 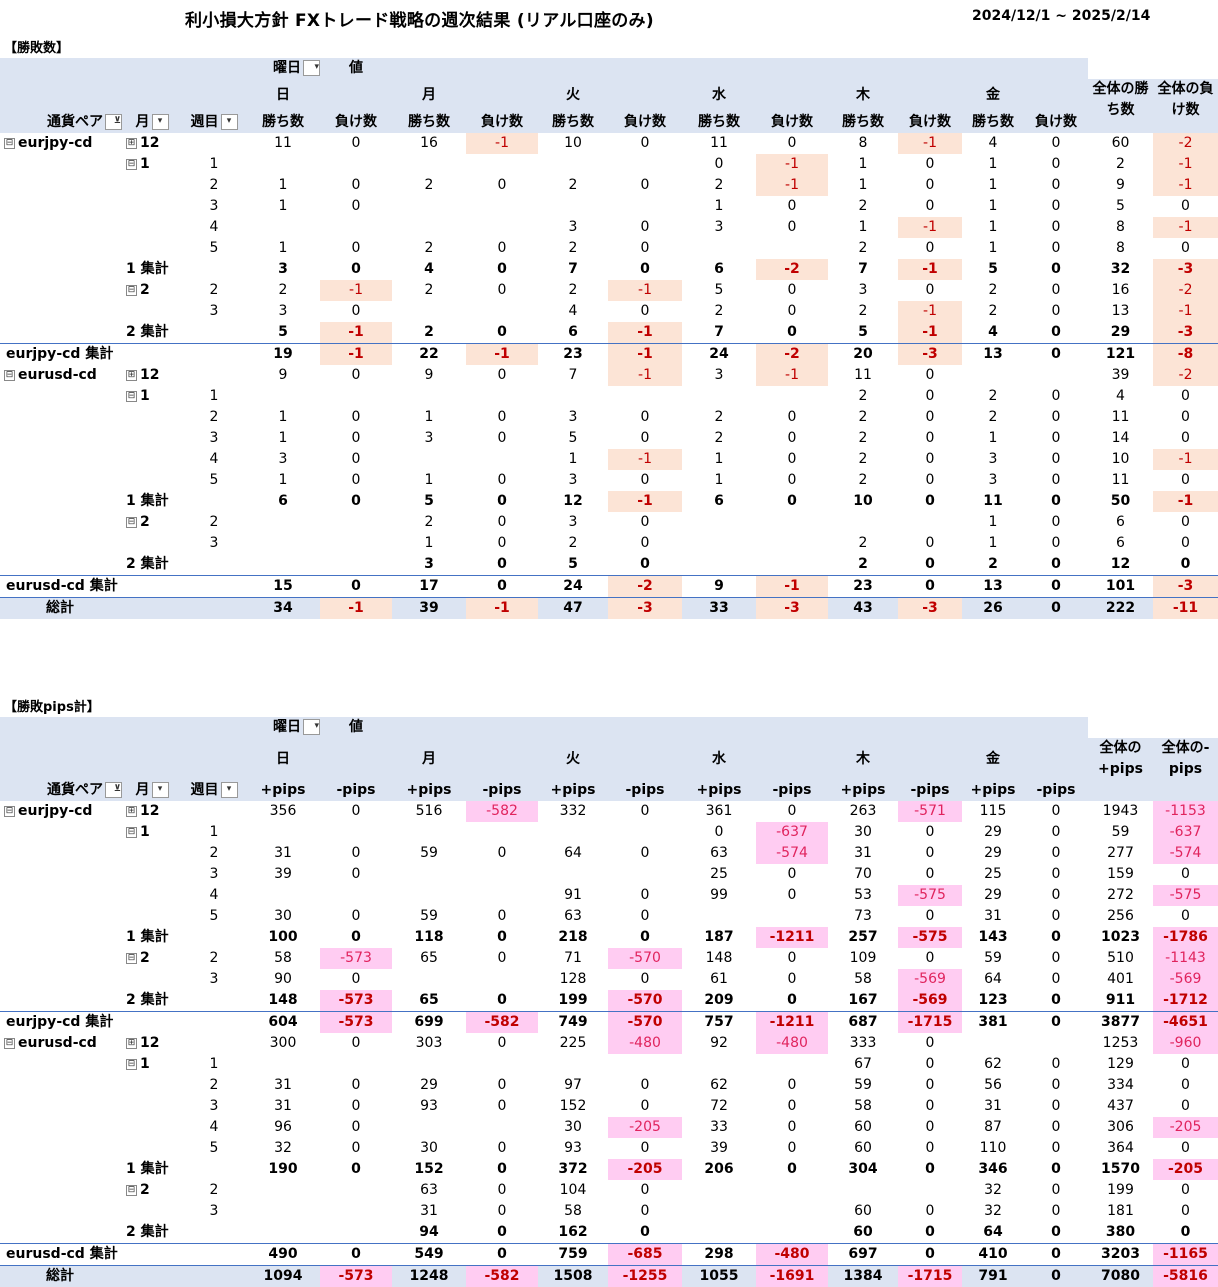 I want to click on pos-value-cell: 33, so click(x=719, y=609).